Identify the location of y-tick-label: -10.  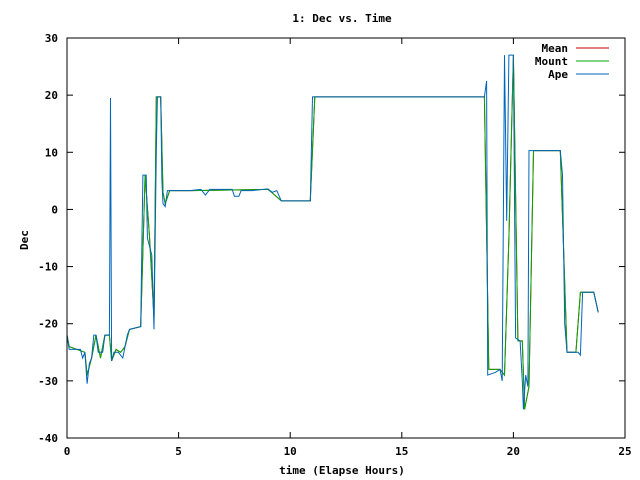
(48, 267).